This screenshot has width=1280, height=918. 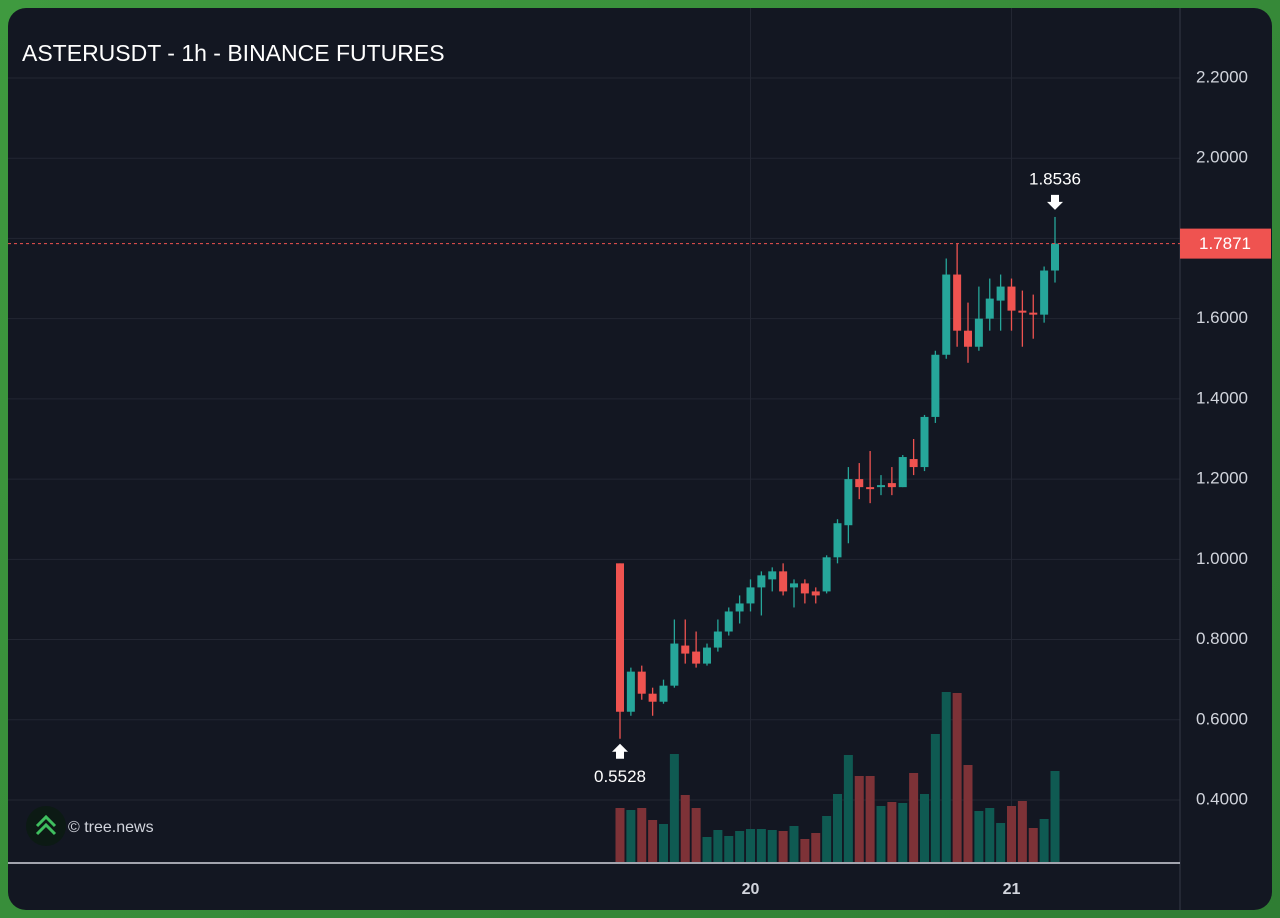 What do you see at coordinates (1222, 76) in the screenshot?
I see `y-tick-label: 2.2000` at bounding box center [1222, 76].